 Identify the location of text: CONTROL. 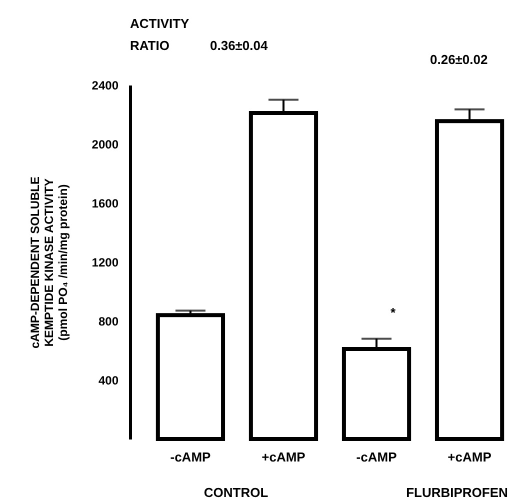
(236, 492).